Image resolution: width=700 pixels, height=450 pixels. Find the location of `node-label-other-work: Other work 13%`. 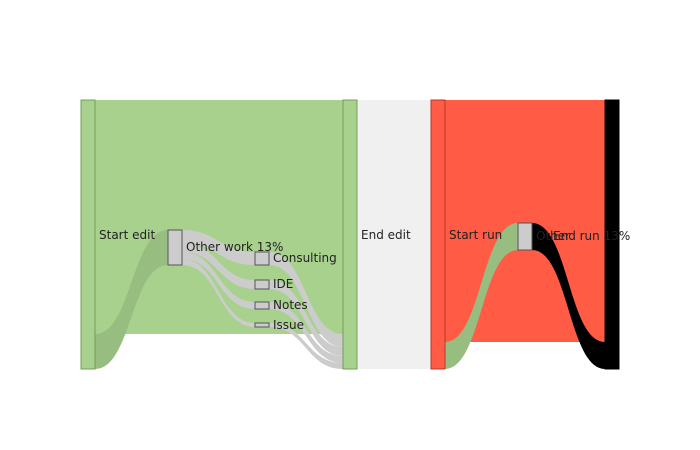

node-label-other-work: Other work 13% is located at coordinates (234, 247).